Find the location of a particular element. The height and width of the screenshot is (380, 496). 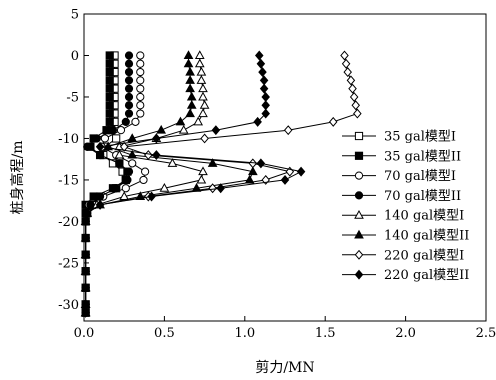

y-tick-label: -25 is located at coordinates (68, 263).